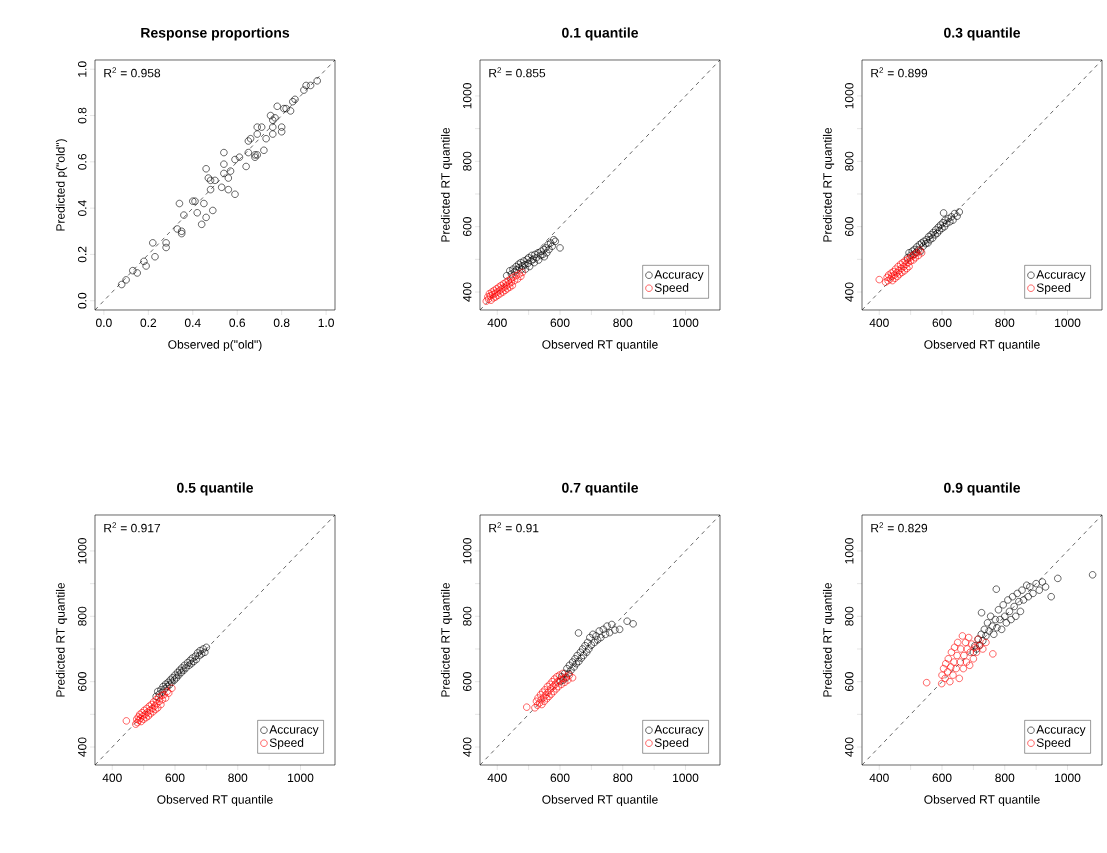 The height and width of the screenshot is (853, 1107). I want to click on annotation: R$^{2}$ = 0.91, so click(514, 527).